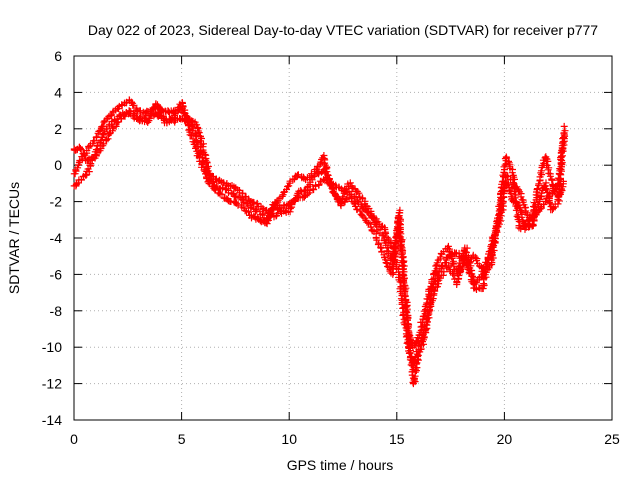 Image resolution: width=640 pixels, height=480 pixels. I want to click on y-tick-label: -2, so click(56, 202).